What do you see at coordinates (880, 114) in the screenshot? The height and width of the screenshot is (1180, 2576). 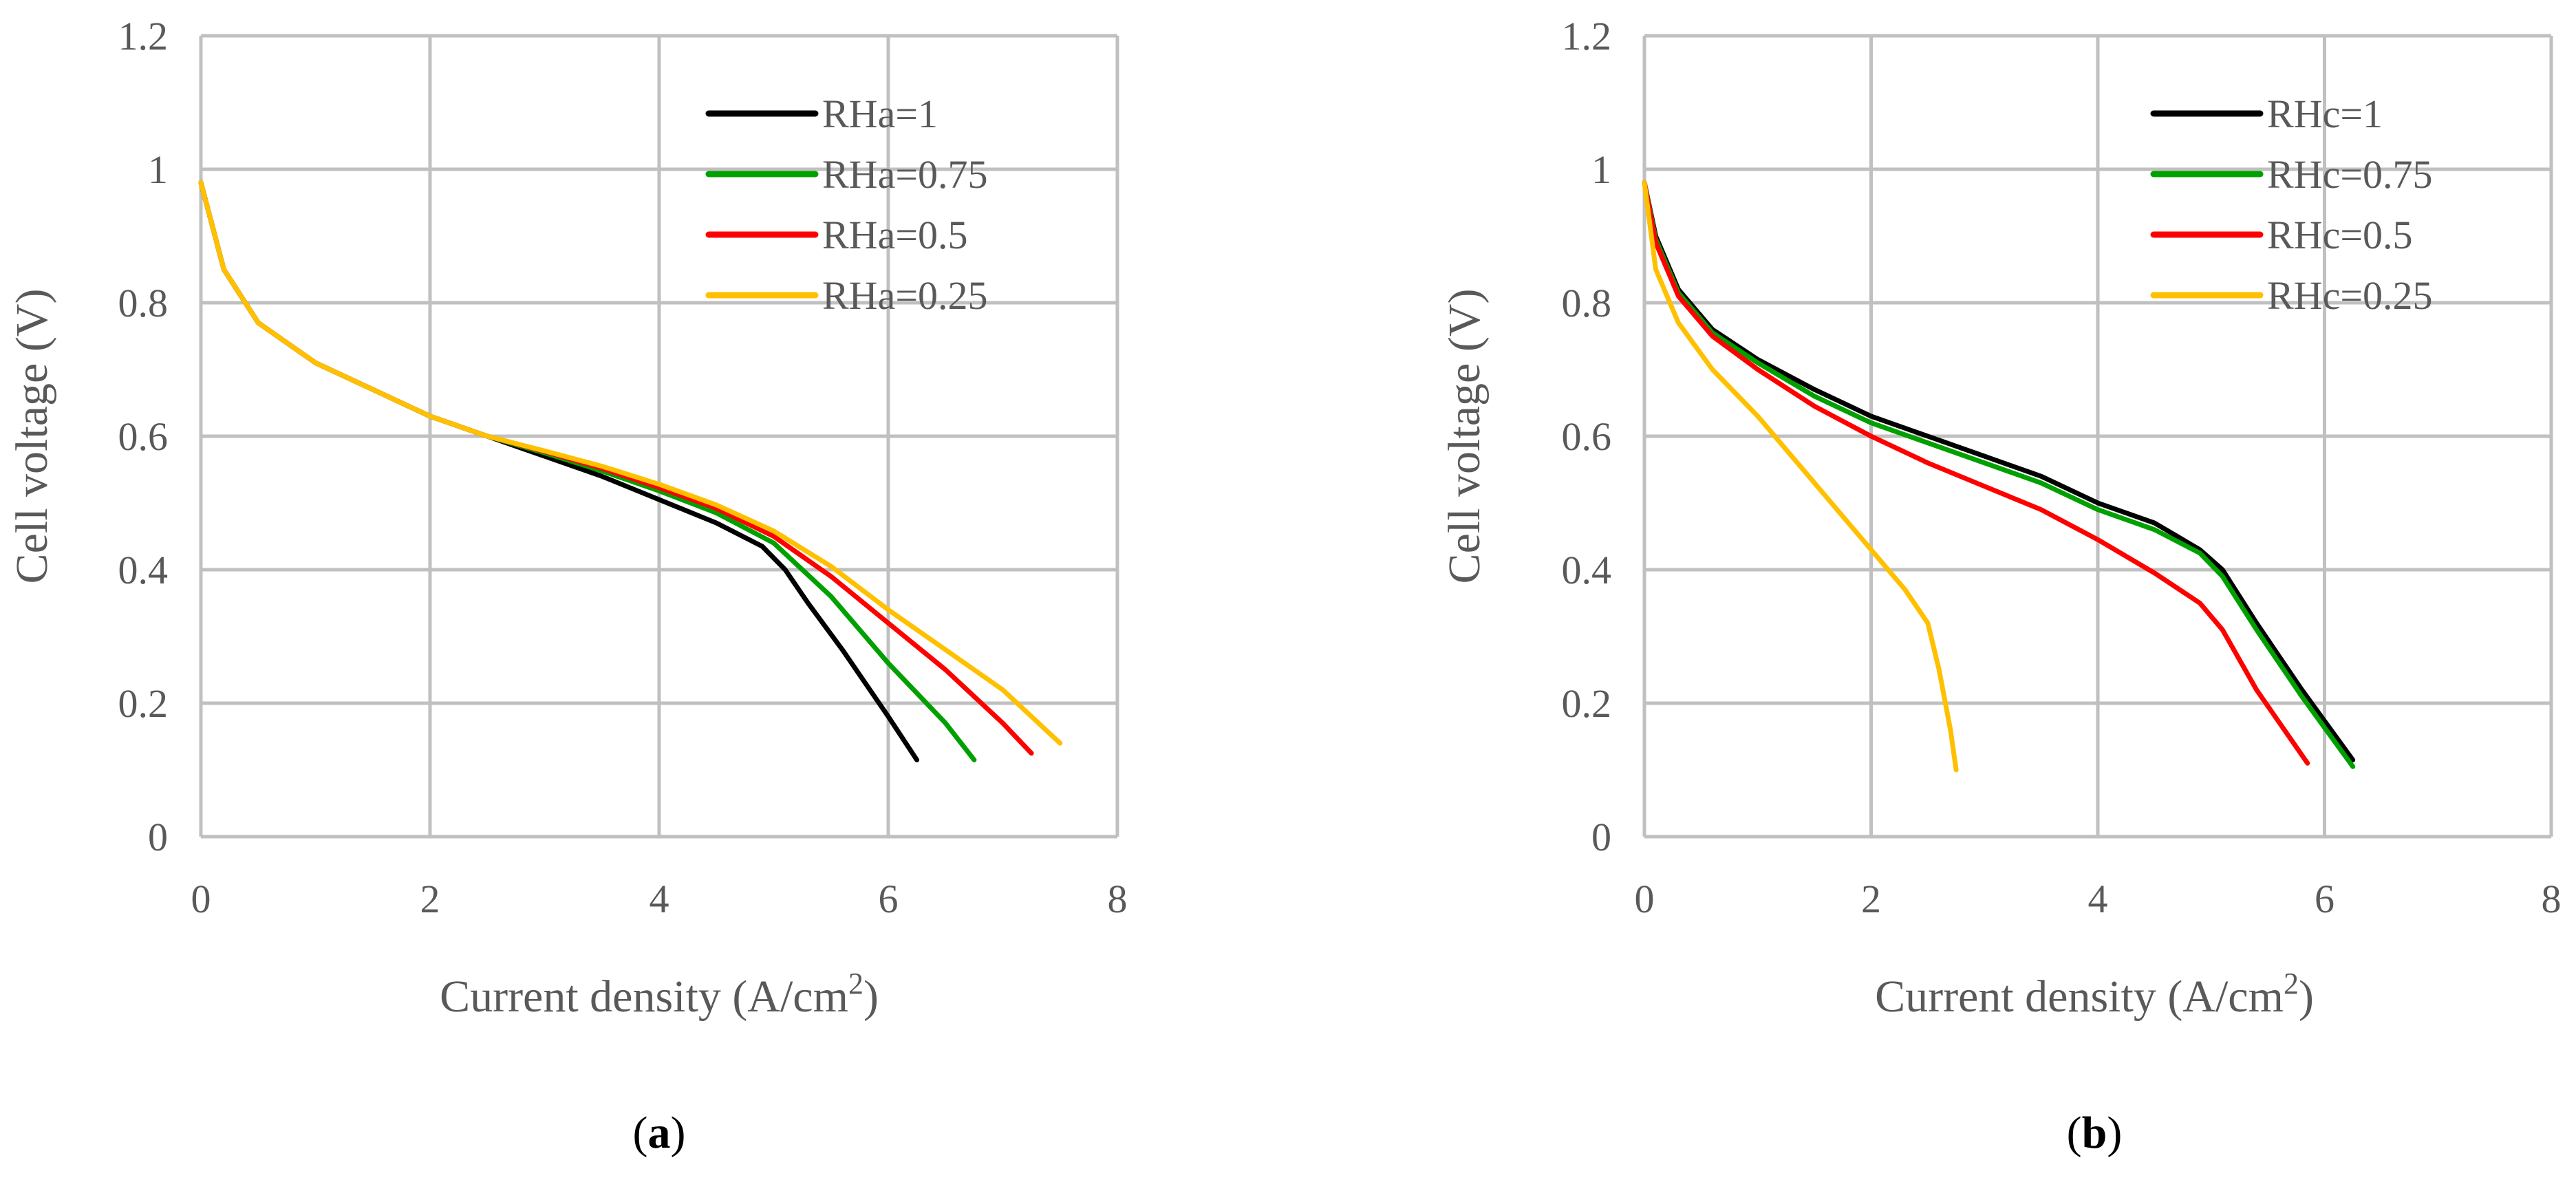 I see `legend-entry: RHa=1` at bounding box center [880, 114].